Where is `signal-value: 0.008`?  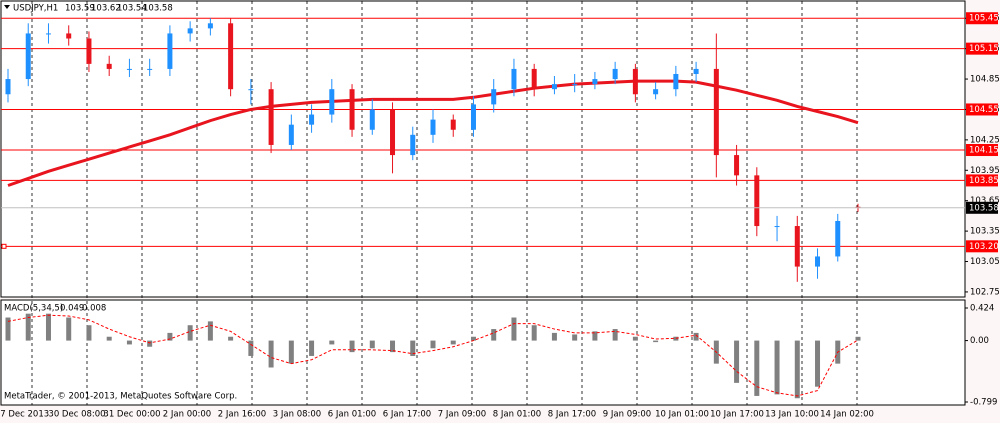 signal-value: 0.008 is located at coordinates (94, 309).